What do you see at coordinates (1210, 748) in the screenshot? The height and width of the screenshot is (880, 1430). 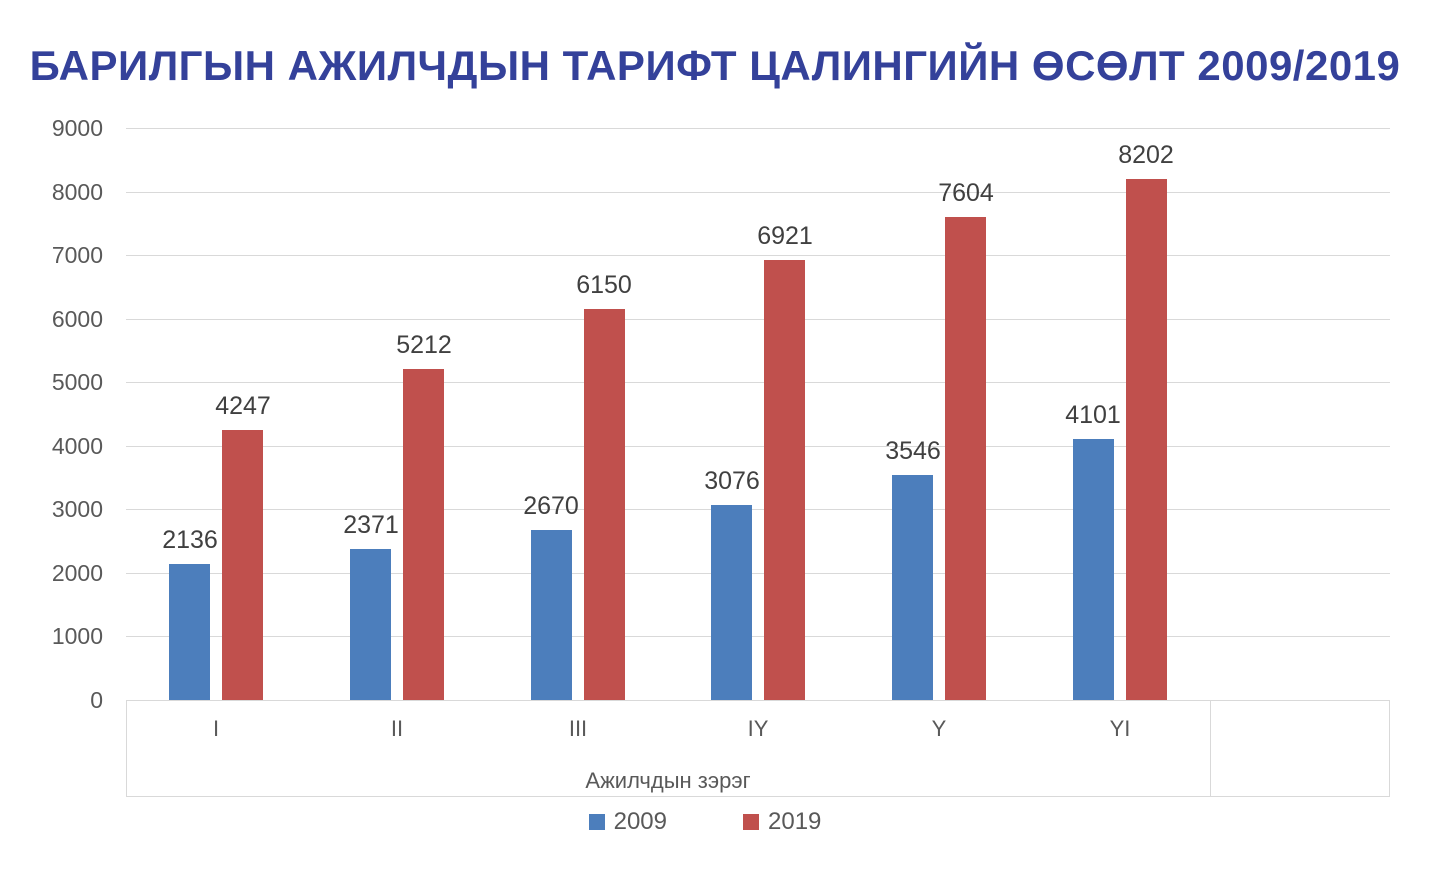 I see `x-axis-divider` at bounding box center [1210, 748].